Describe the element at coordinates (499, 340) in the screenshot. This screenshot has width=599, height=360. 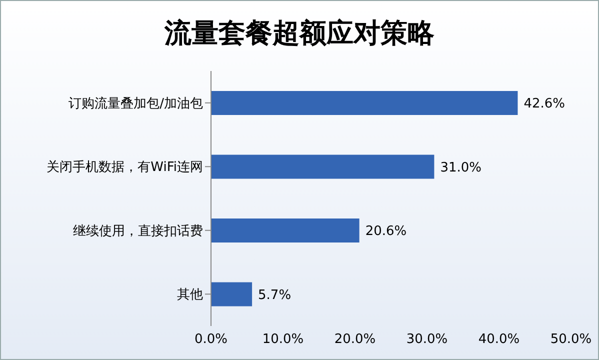
I see `x-tick-label: 40.0%` at that location.